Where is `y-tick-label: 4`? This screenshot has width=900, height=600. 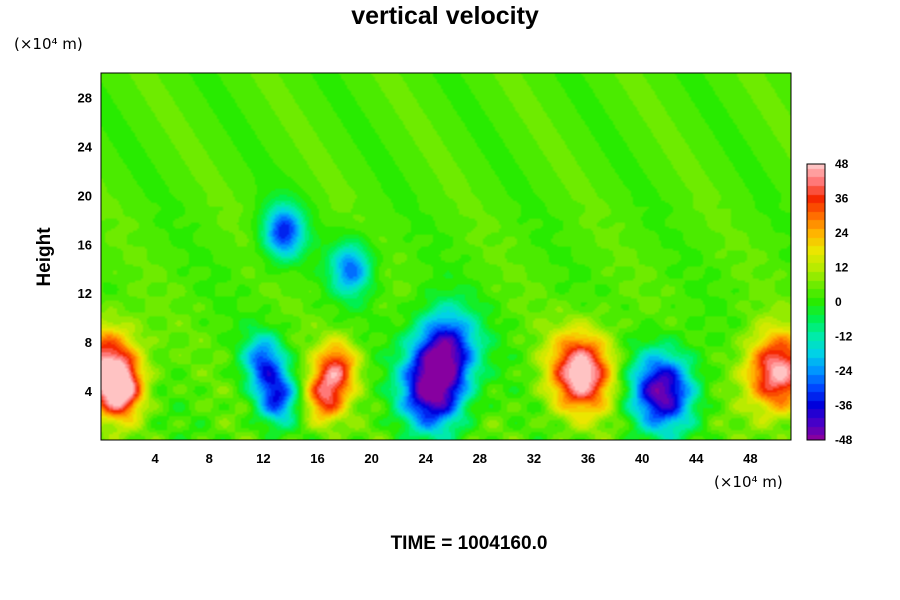 y-tick-label: 4 is located at coordinates (89, 391).